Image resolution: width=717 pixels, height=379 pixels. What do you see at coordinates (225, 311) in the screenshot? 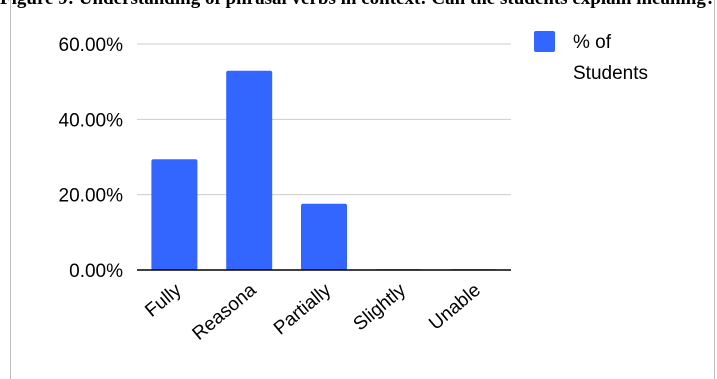
I see `x-tick-label: Reasona` at bounding box center [225, 311].